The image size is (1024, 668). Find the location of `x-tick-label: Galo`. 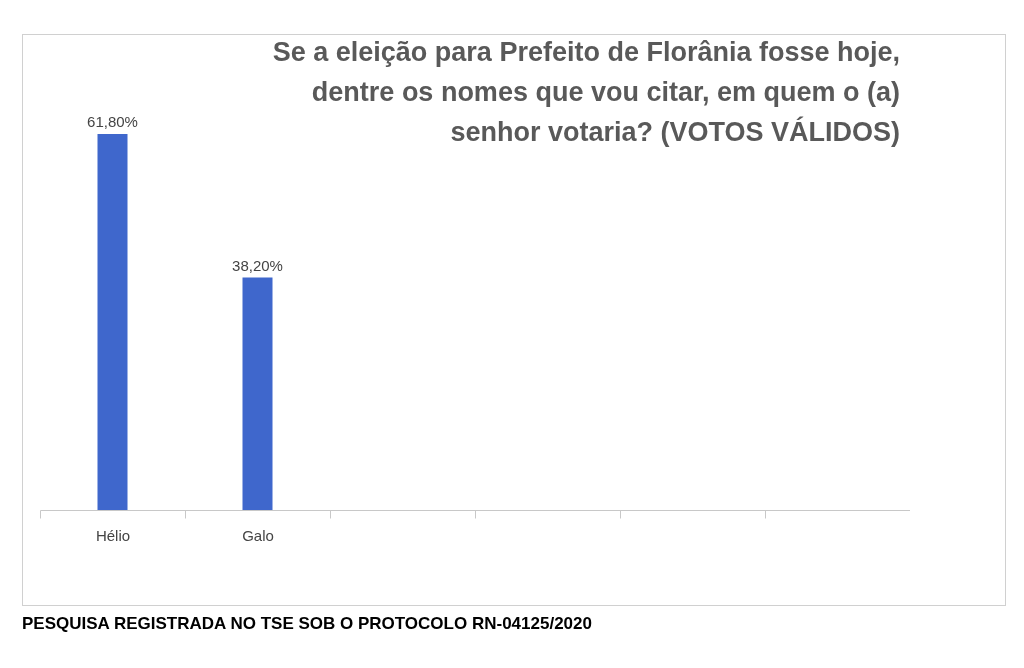

x-tick-label: Galo is located at coordinates (258, 535).